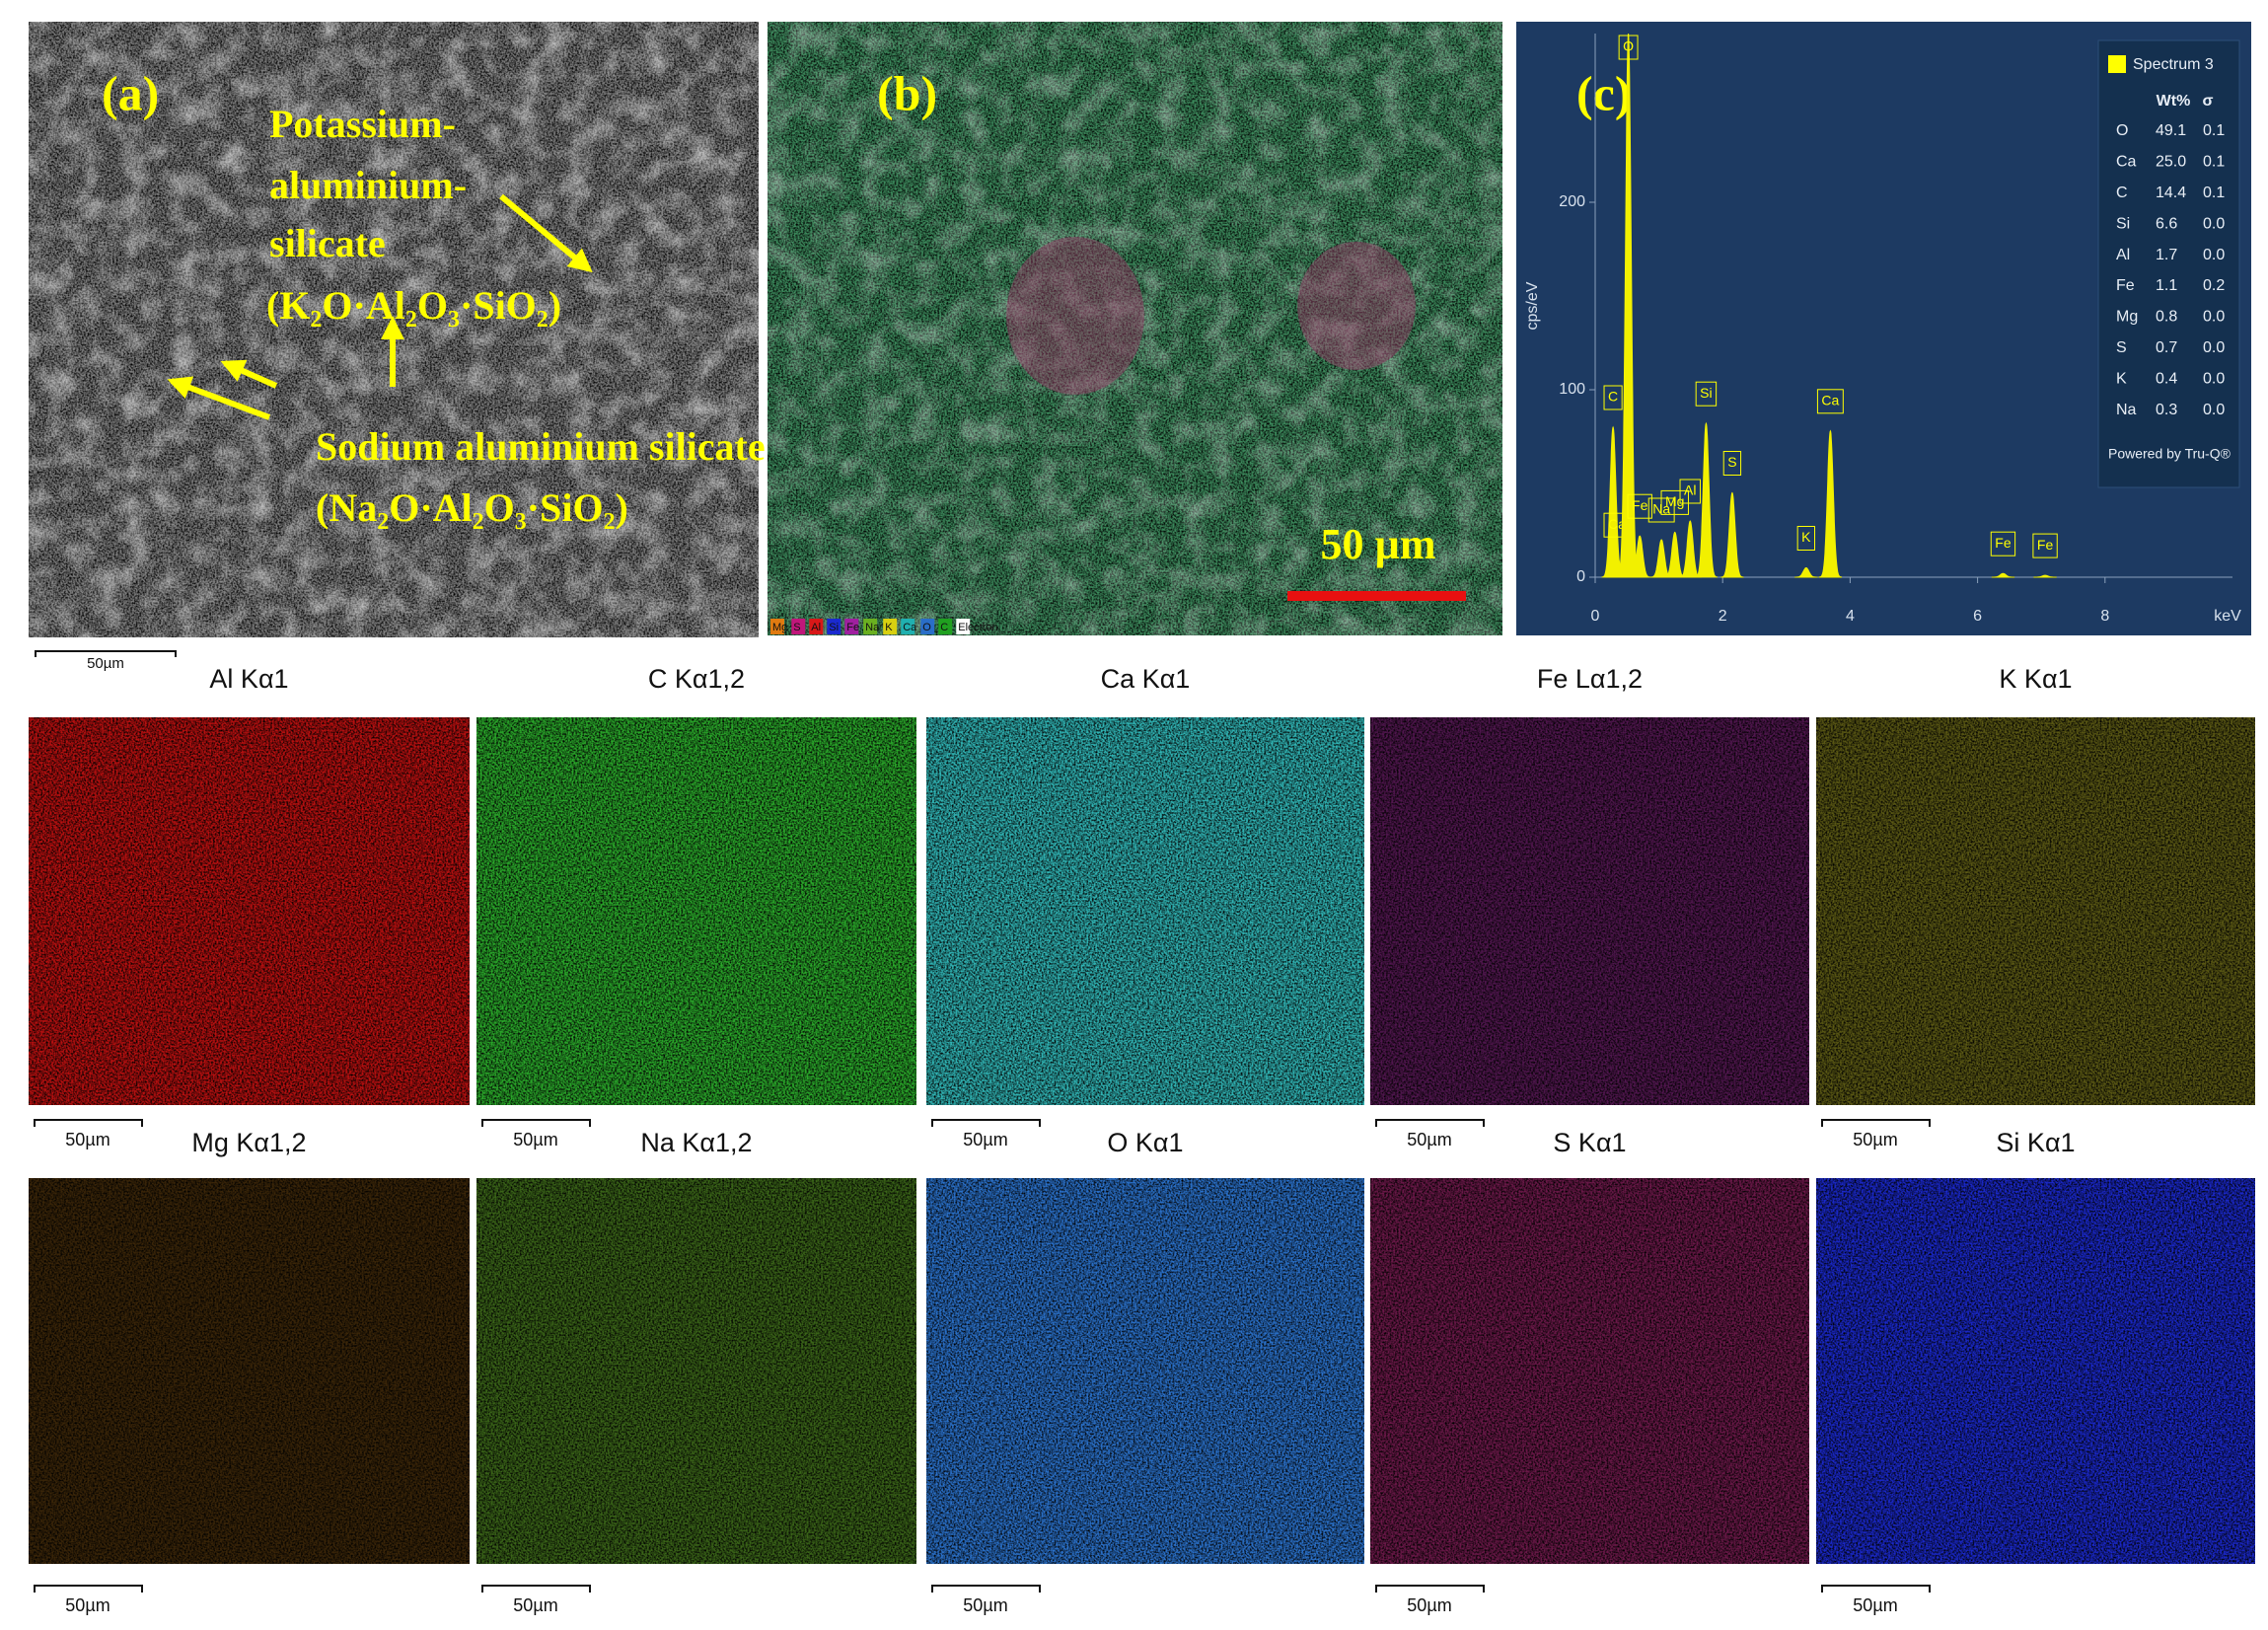  Describe the element at coordinates (2035, 906) in the screenshot. I see `element-map: K Kα1 50µm` at that location.